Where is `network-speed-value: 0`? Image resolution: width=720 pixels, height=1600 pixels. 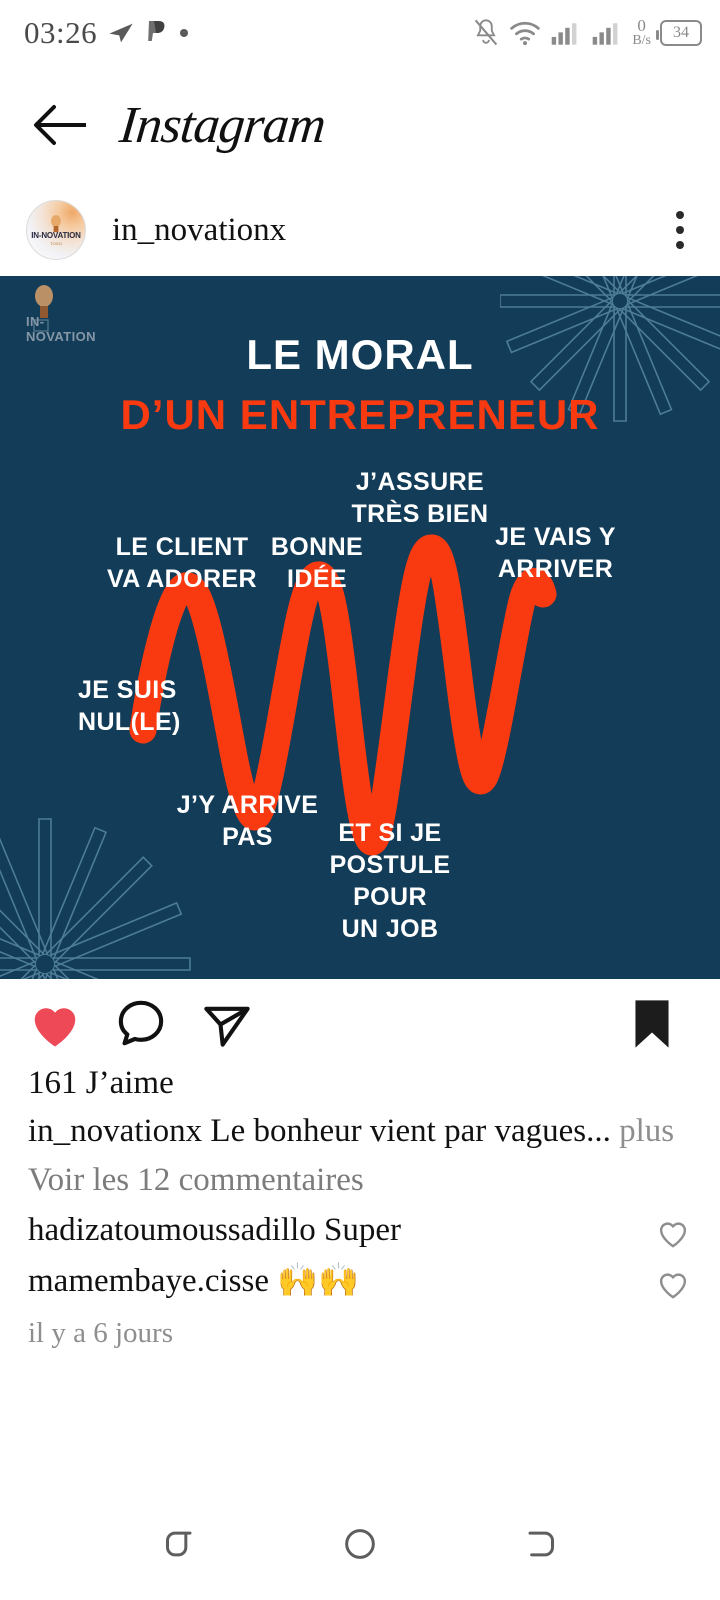 network-speed-value: 0 is located at coordinates (641, 26).